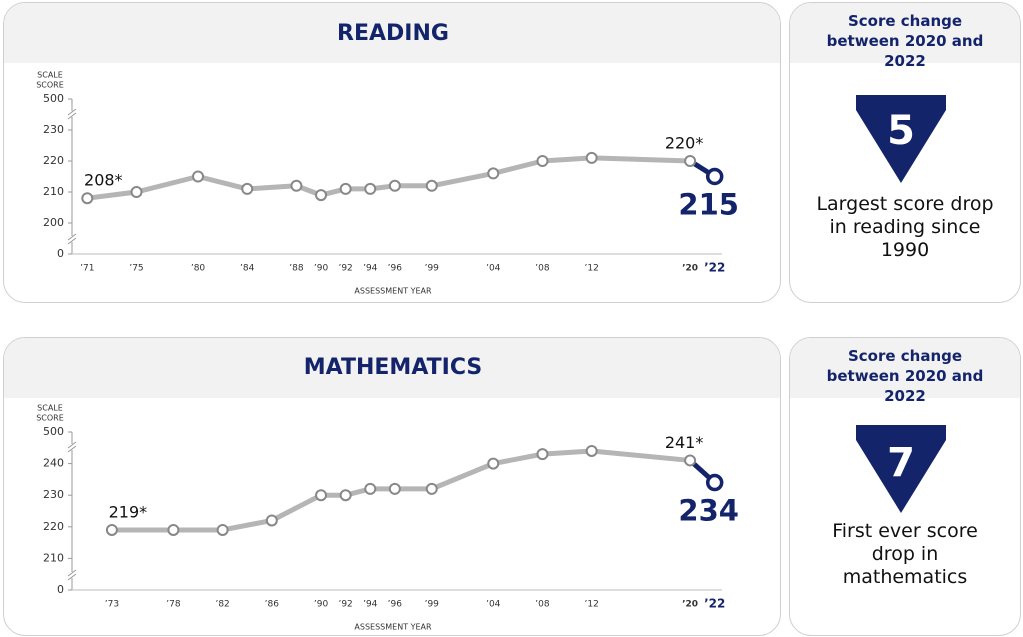 Image resolution: width=1023 pixels, height=637 pixels. I want to click on value-label: 234, so click(708, 511).